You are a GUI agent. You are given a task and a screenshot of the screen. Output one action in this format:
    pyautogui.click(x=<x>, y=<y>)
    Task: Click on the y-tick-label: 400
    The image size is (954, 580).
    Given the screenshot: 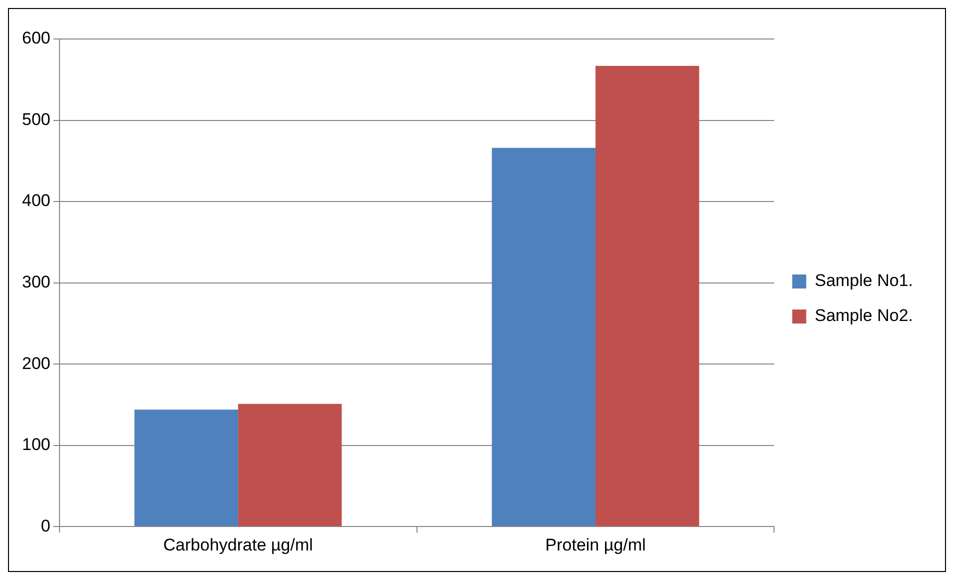 What is the action you would take?
    pyautogui.click(x=36, y=200)
    